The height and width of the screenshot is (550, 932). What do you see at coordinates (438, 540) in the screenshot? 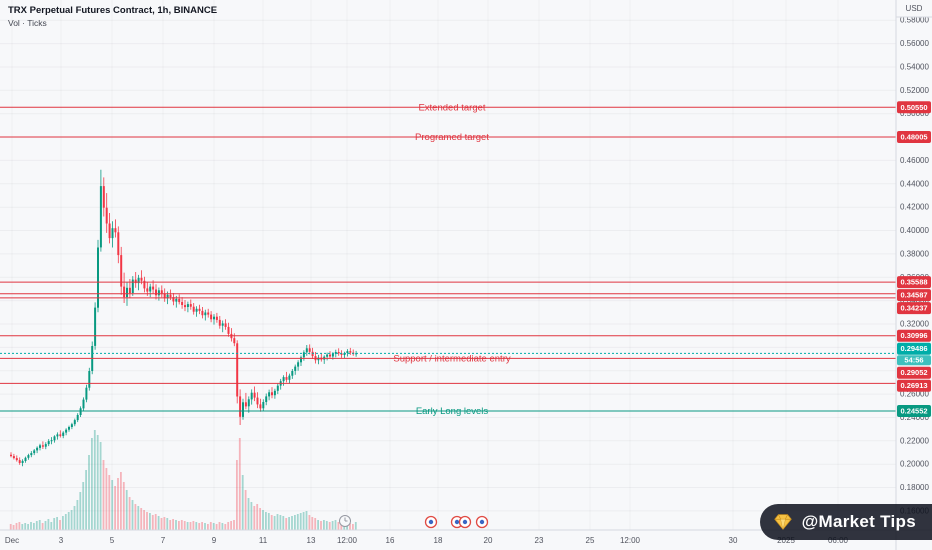
I see `time-tick-label: 18` at bounding box center [438, 540].